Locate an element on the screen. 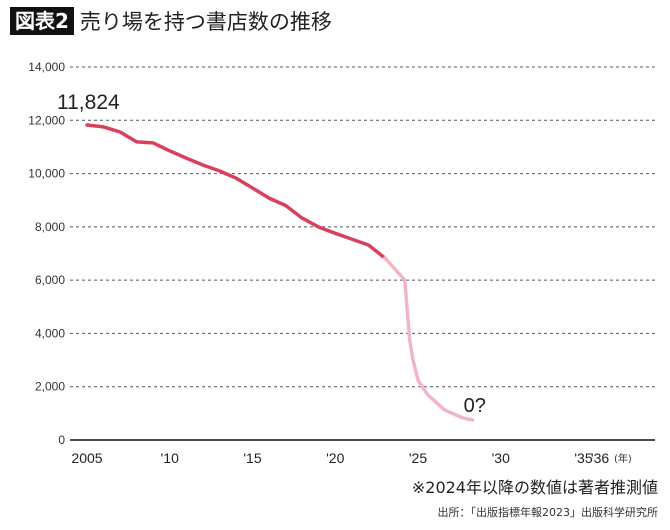 The image size is (670, 530). y-tick-label: 12,000 is located at coordinates (46, 120).